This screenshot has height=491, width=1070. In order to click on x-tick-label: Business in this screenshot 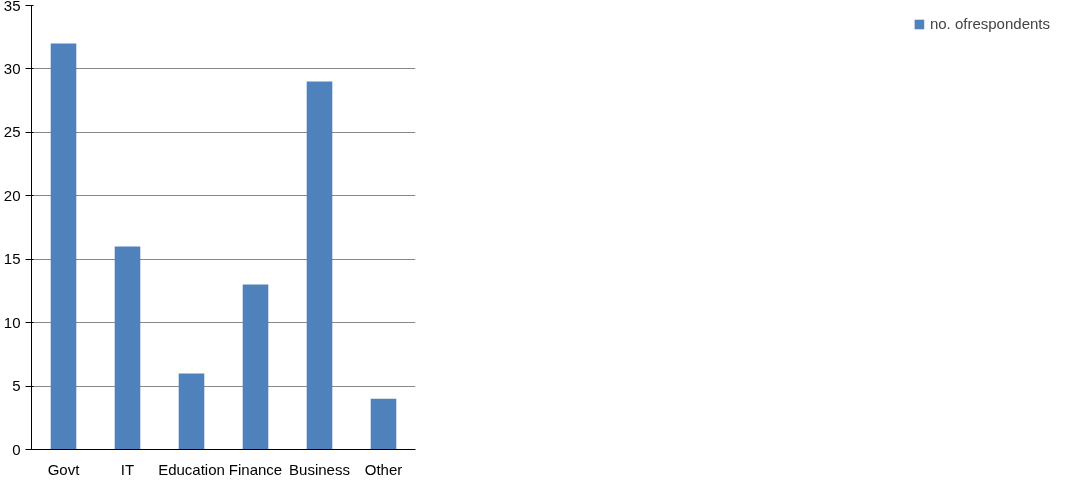, I will do `click(319, 469)`.